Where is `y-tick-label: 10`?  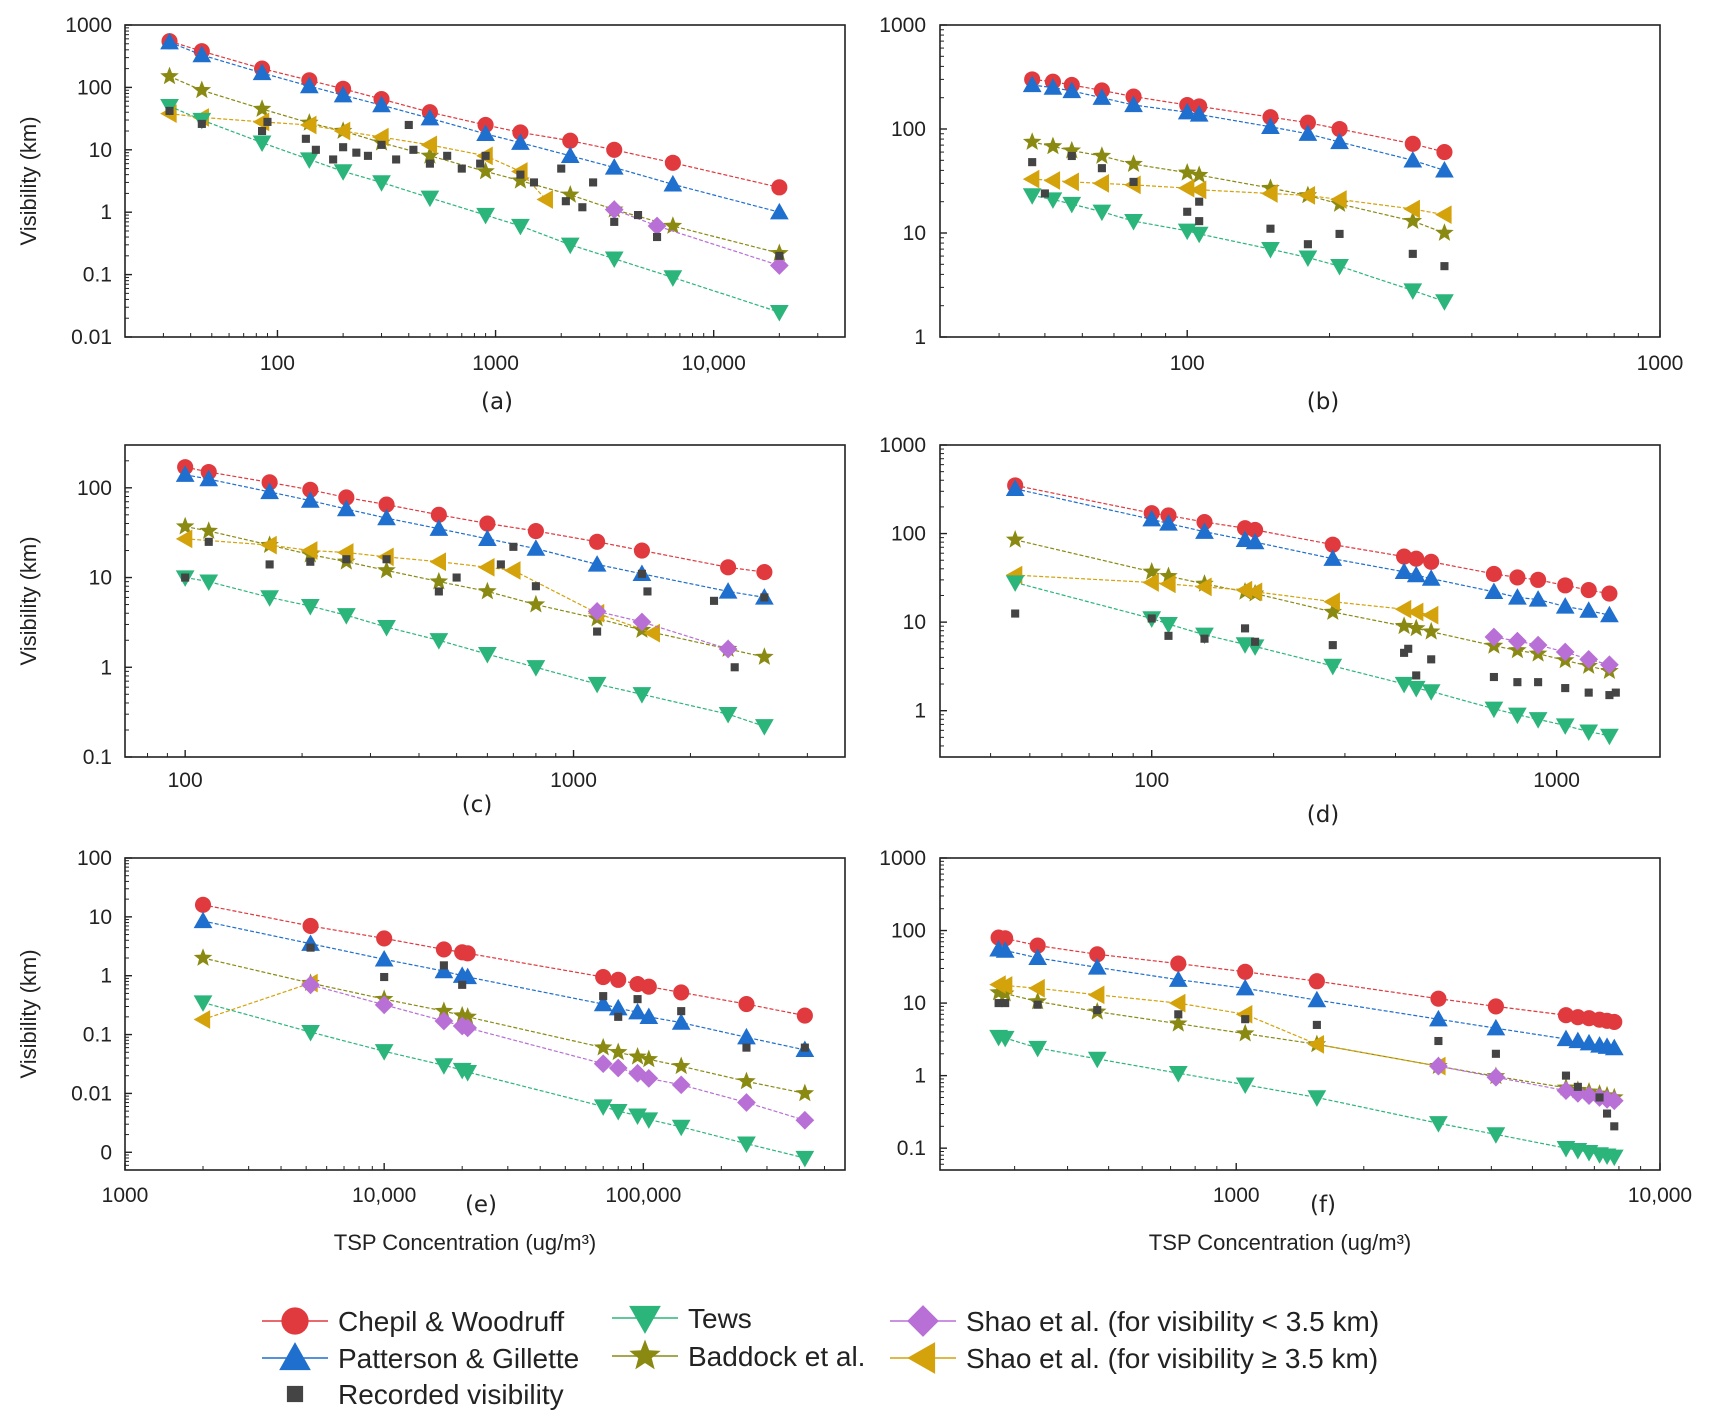 y-tick-label: 10 is located at coordinates (914, 622).